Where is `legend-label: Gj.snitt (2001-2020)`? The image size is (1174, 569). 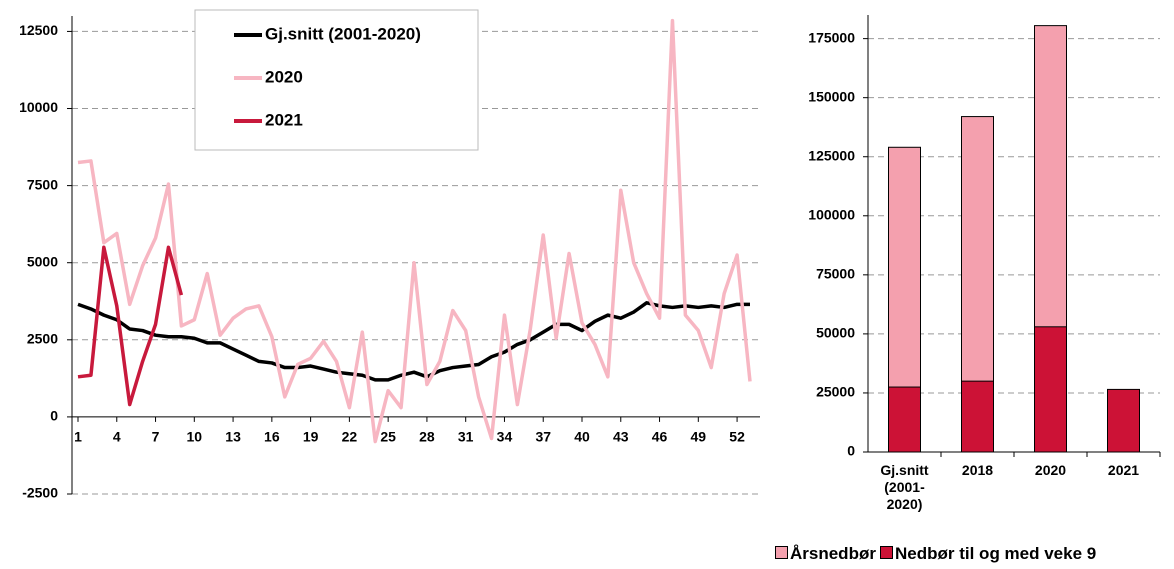 legend-label: Gj.snitt (2001-2020) is located at coordinates (343, 33).